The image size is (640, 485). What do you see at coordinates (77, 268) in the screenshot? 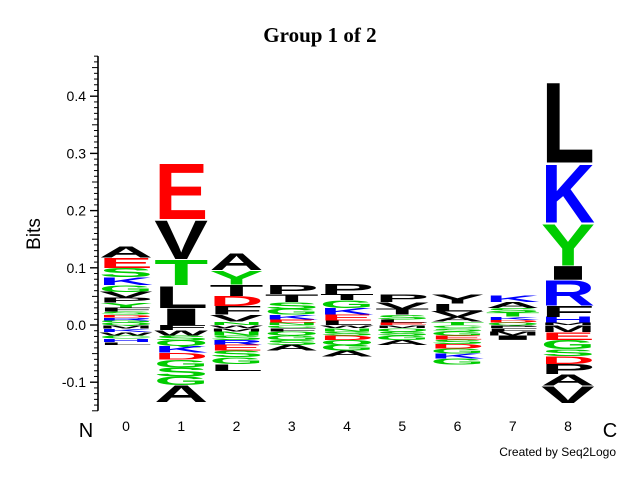
I see `y-tick-label: 0.1` at bounding box center [77, 268].